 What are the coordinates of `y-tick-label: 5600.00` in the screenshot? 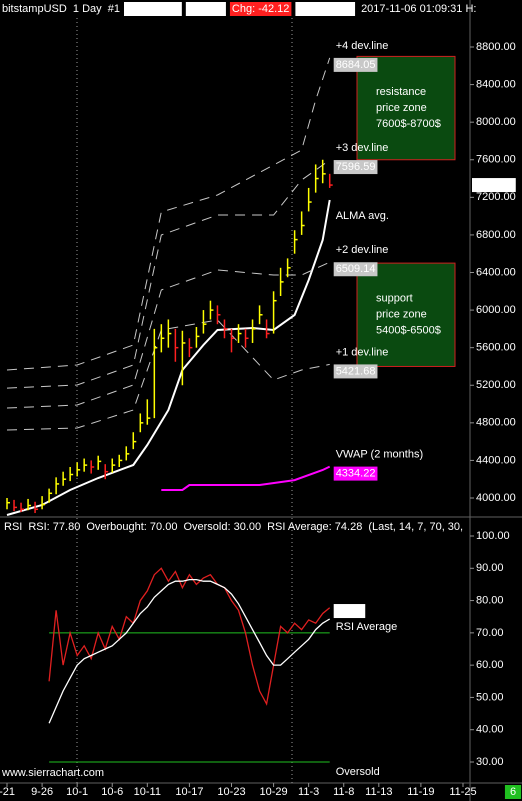 It's located at (496, 348).